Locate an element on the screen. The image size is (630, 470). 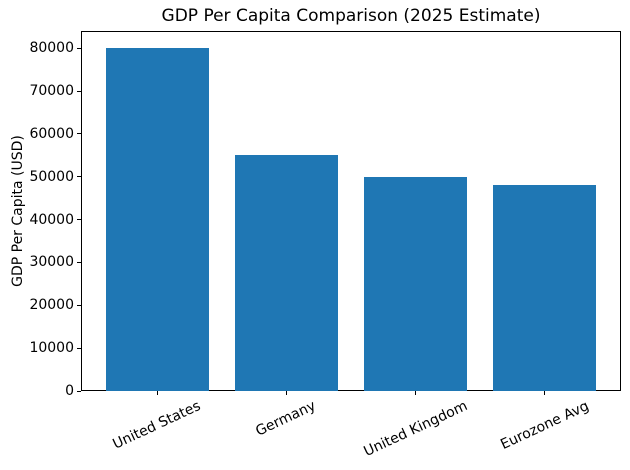
x-tick-label: Eurozone Avg is located at coordinates (544, 425).